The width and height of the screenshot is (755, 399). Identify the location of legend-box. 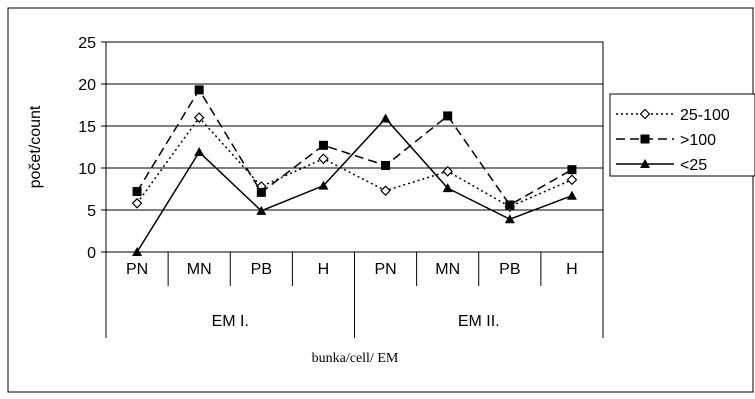
(682, 135).